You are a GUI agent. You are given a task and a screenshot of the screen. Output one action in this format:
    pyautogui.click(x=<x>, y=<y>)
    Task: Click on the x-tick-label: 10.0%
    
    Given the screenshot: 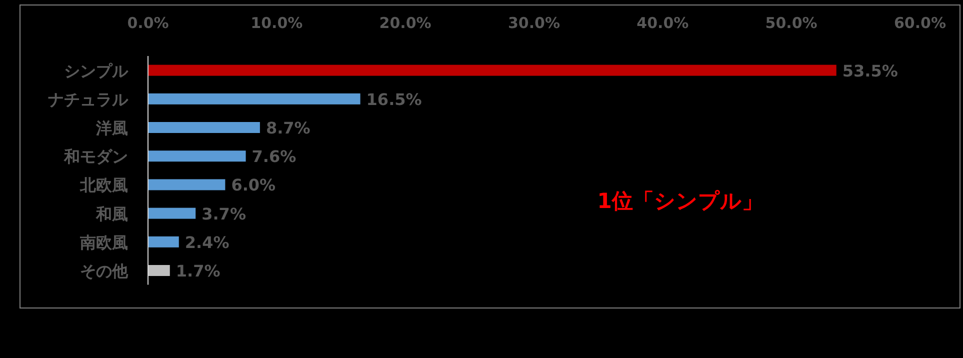 What is the action you would take?
    pyautogui.click(x=276, y=23)
    